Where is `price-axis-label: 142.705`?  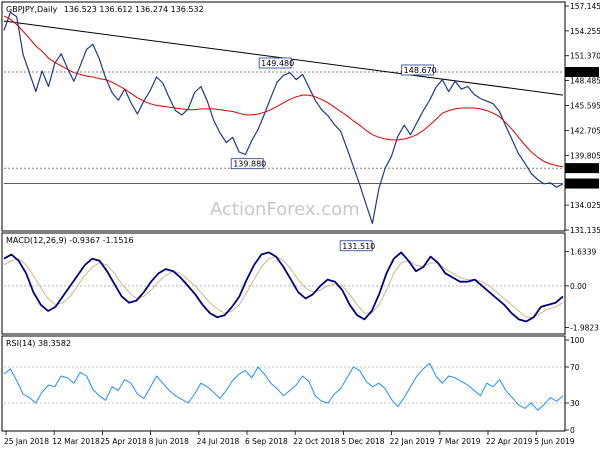 price-axis-label: 142.705 is located at coordinates (585, 130).